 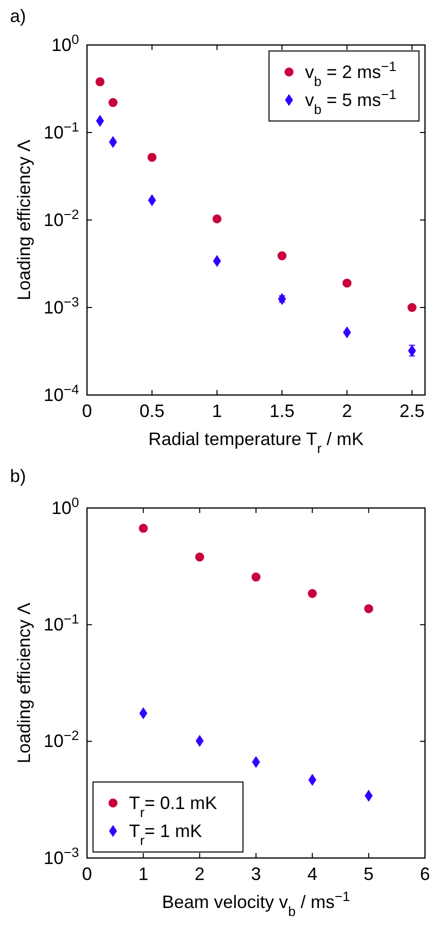 I want to click on legend-label: T$_{r}$= 1 mK, so click(x=165, y=834).